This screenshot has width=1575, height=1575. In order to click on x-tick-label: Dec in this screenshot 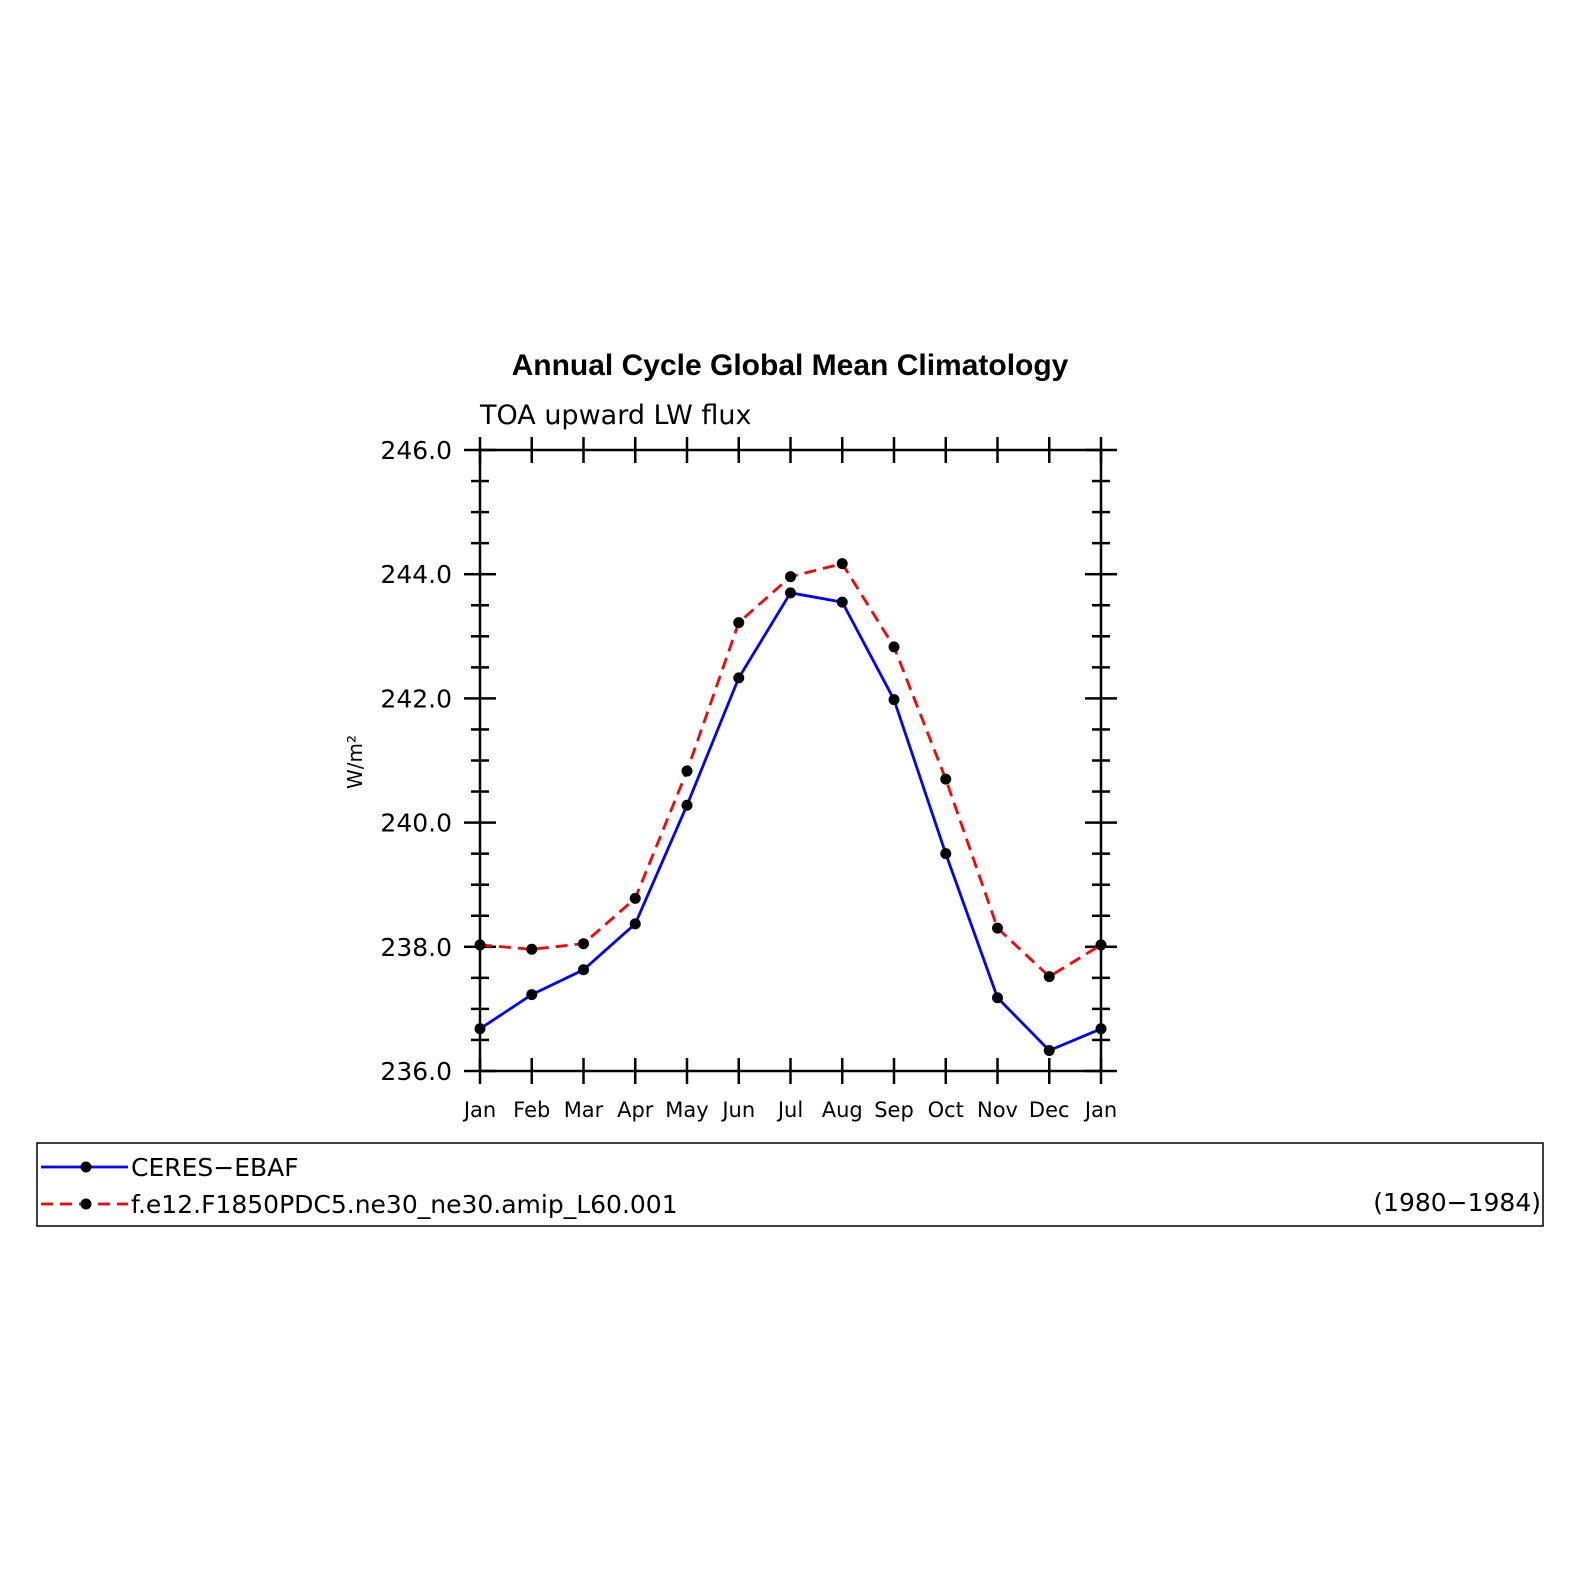, I will do `click(1049, 1110)`.